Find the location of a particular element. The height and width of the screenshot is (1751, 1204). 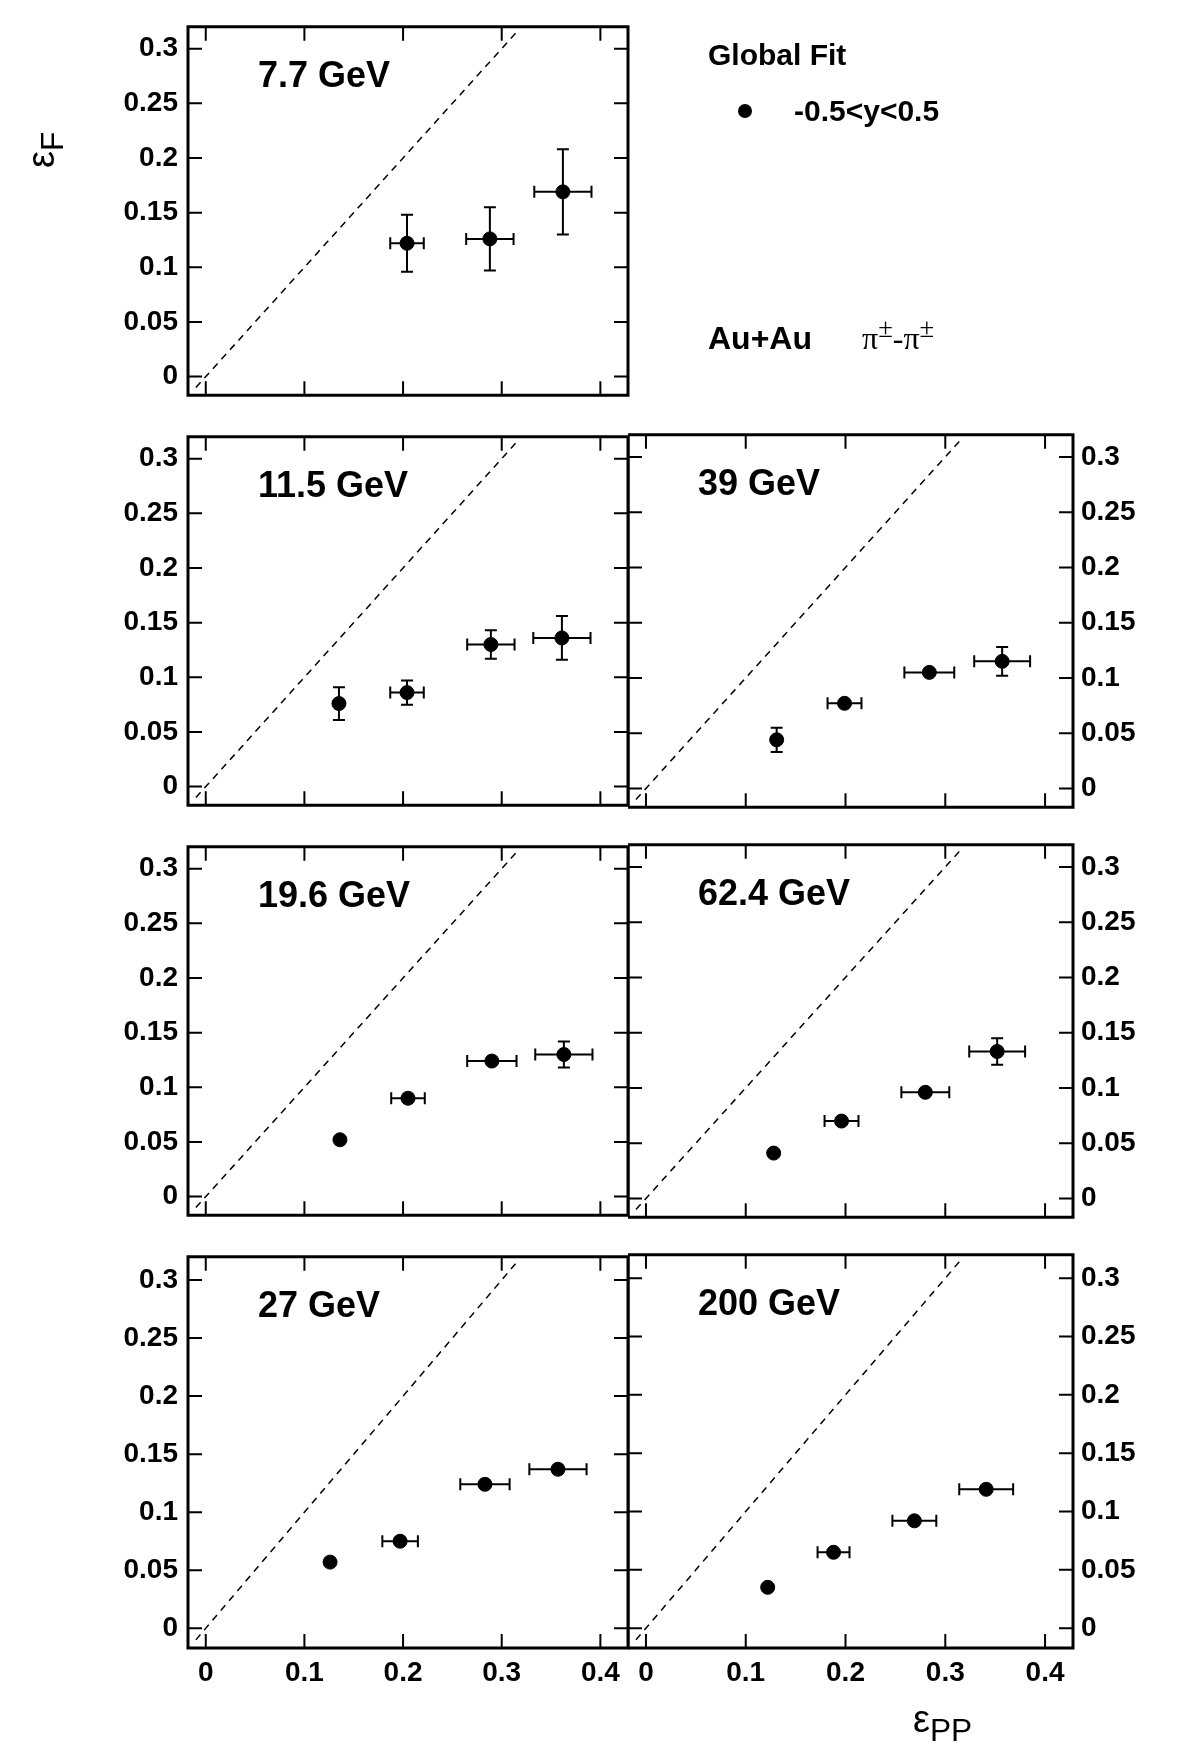

text: 62.4 GeV is located at coordinates (774, 892).